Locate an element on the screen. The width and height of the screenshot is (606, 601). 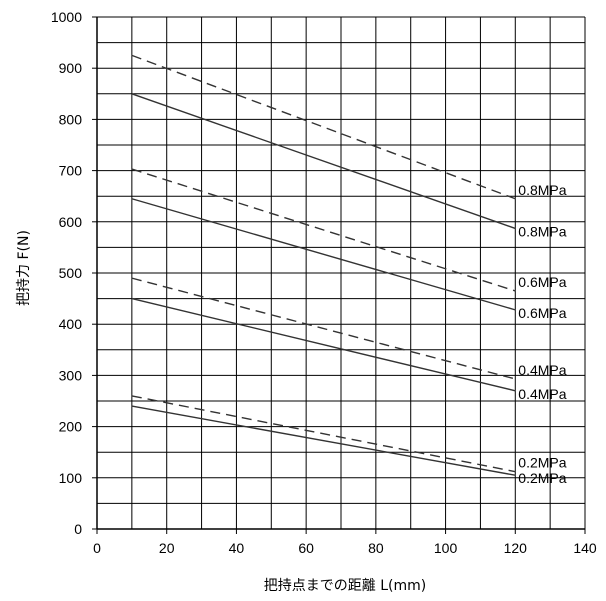
y-axis-title: 把持力 F(N) is located at coordinates (24, 268).